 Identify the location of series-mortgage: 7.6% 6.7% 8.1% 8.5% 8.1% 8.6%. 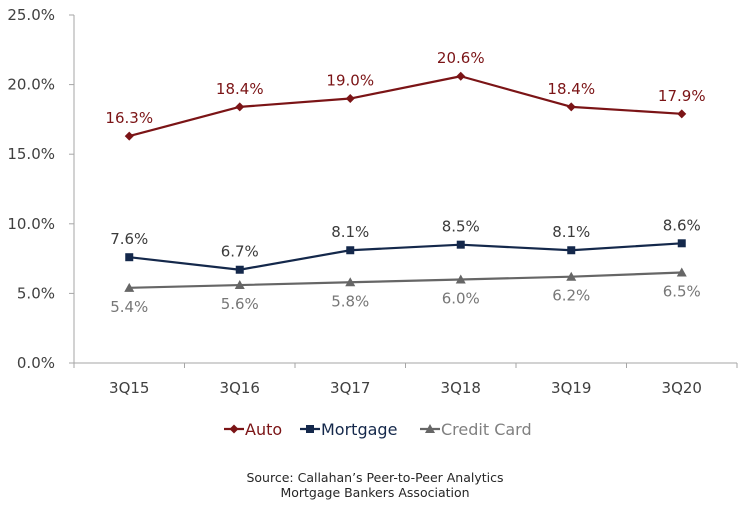
(405, 245).